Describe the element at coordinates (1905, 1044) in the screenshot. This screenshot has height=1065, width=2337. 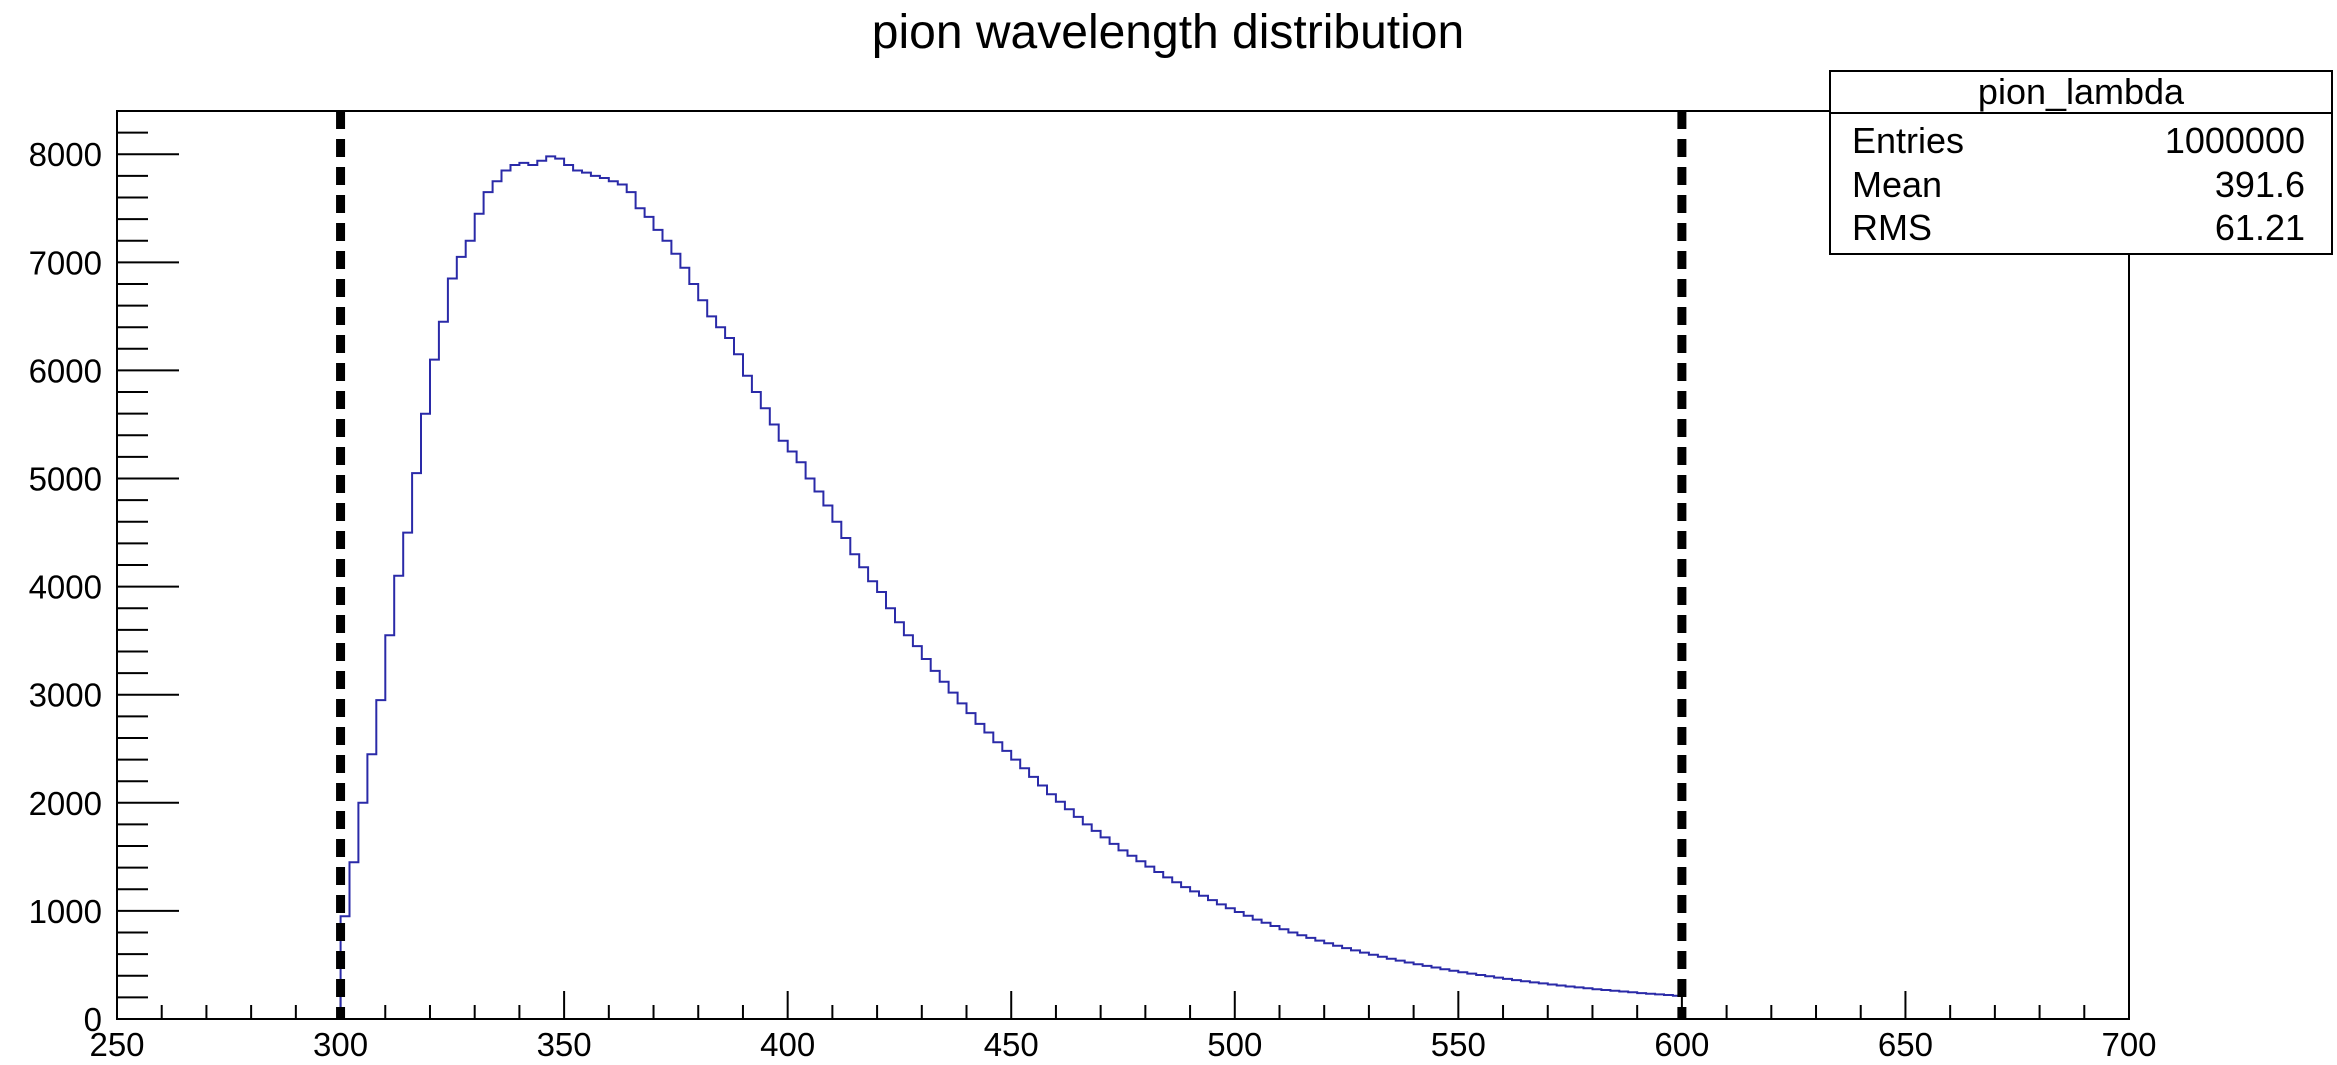
I see `x-tick-label: 650` at that location.